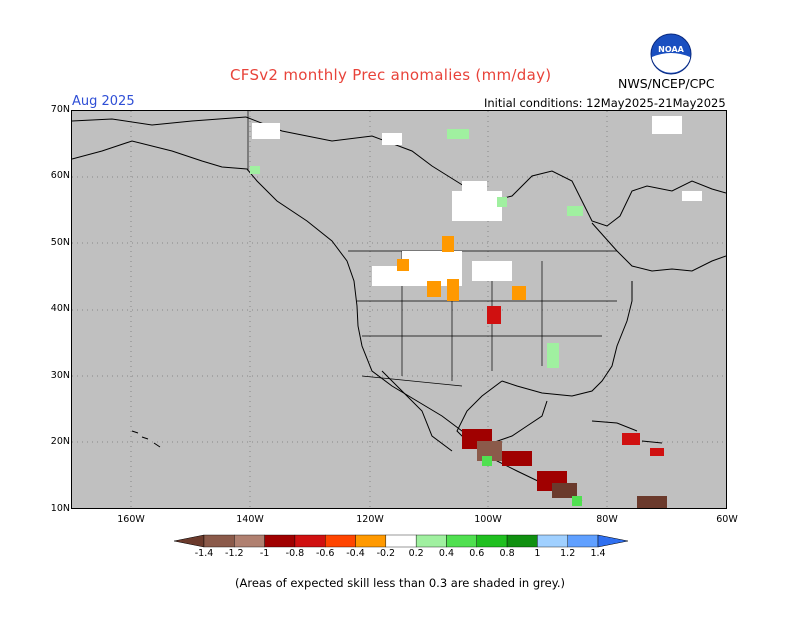 The height and width of the screenshot is (618, 800). What do you see at coordinates (60, 308) in the screenshot?
I see `lat-label-40n: 40N` at bounding box center [60, 308].